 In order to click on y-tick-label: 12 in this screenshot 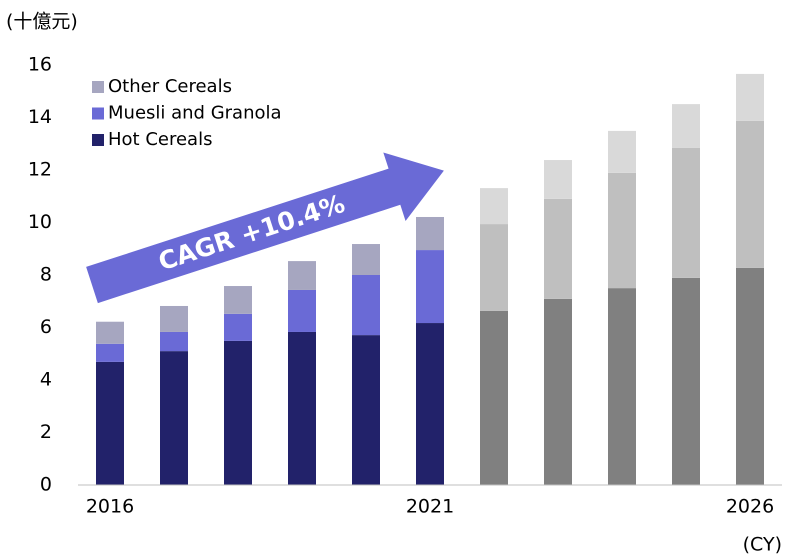, I will do `click(40, 170)`.